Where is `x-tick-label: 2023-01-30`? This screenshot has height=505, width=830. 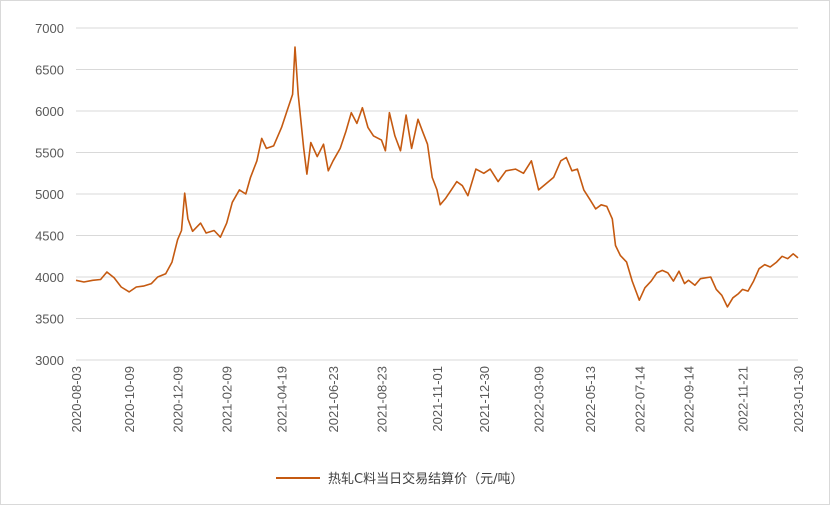
x-tick-label: 2023-01-30 is located at coordinates (798, 399).